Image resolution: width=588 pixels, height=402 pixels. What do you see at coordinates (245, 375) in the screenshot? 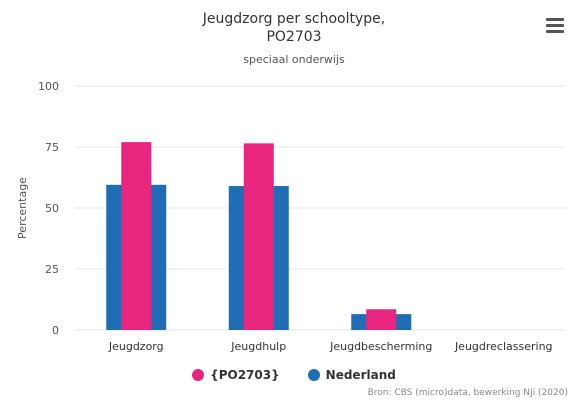
I see `legend-label: {PO2703}` at bounding box center [245, 375].